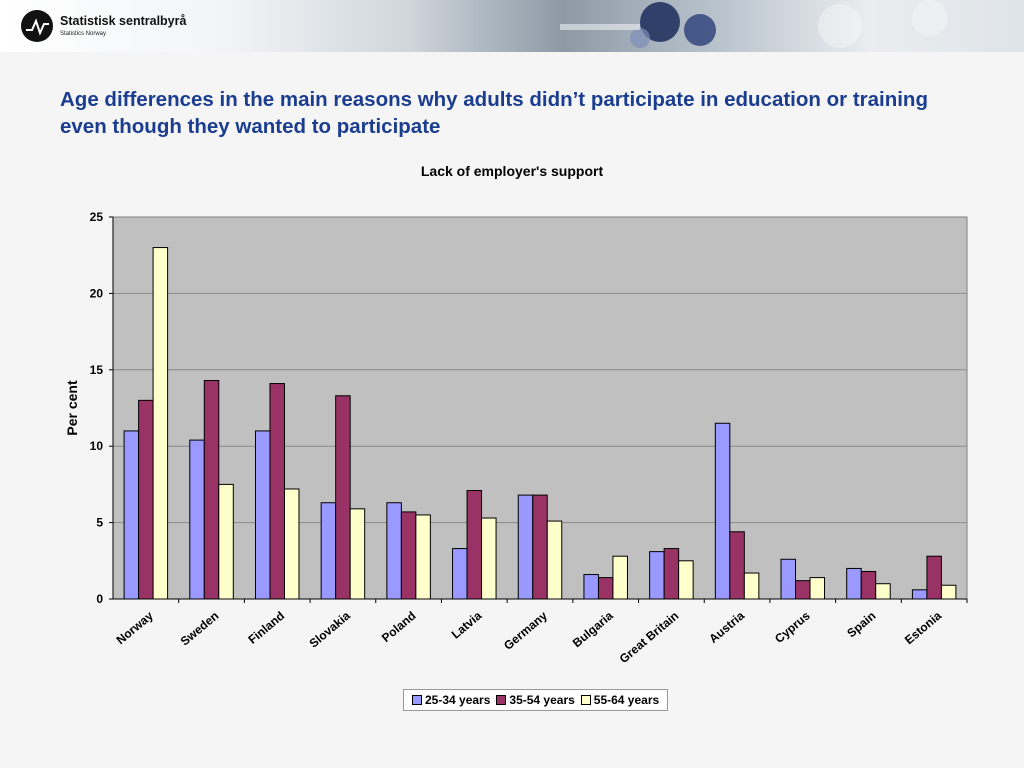 The image size is (1024, 768). What do you see at coordinates (861, 625) in the screenshot?
I see `x-category-label: Spain` at bounding box center [861, 625].